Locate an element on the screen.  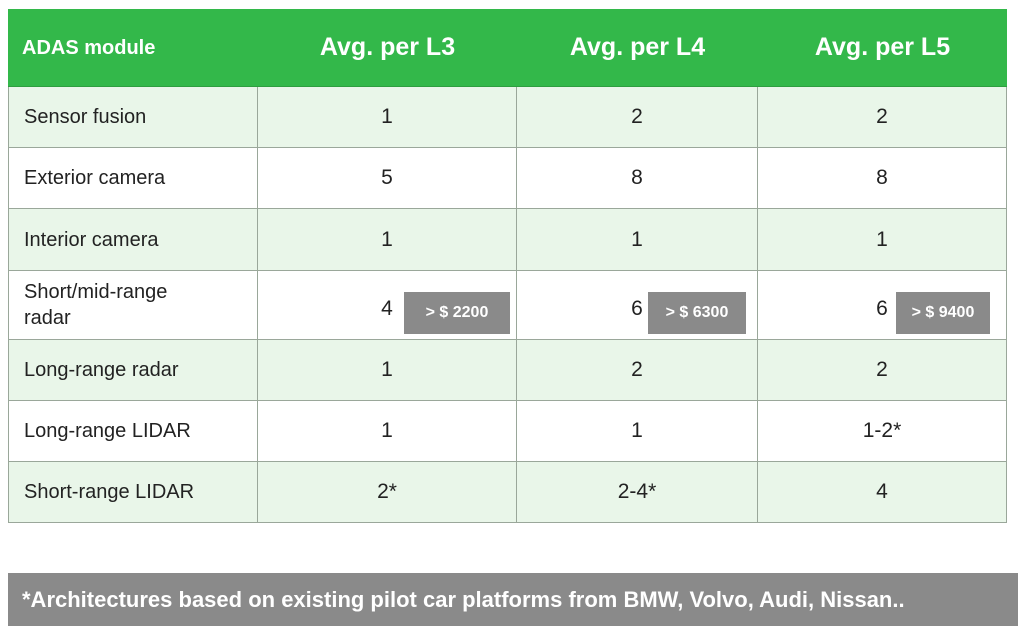
cell-value: 1-2* is located at coordinates (882, 430).